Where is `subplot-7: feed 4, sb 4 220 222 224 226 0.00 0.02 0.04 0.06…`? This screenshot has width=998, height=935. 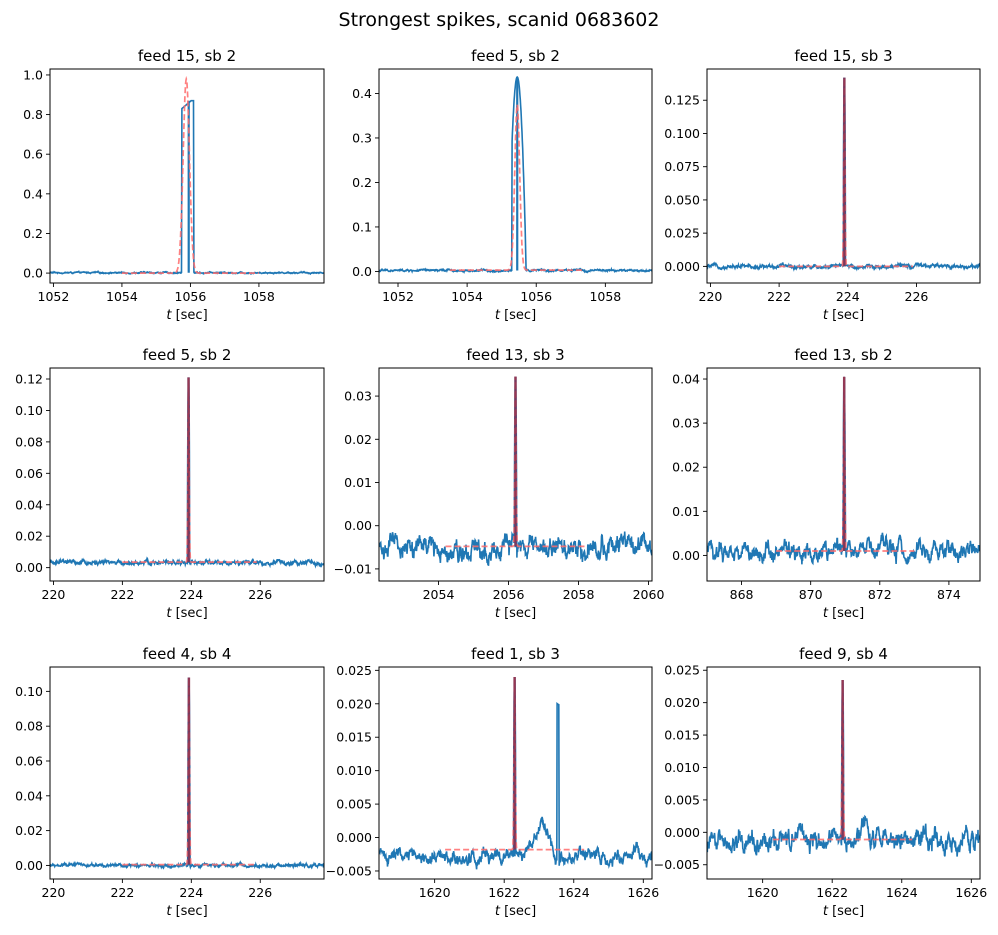 subplot-7: feed 4, sb 4 220 222 224 226 0.00 0.02 0.04 0.06… is located at coordinates (170, 782).